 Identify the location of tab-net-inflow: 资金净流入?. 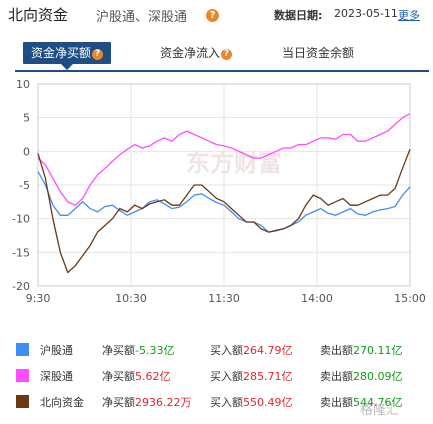
(196, 53).